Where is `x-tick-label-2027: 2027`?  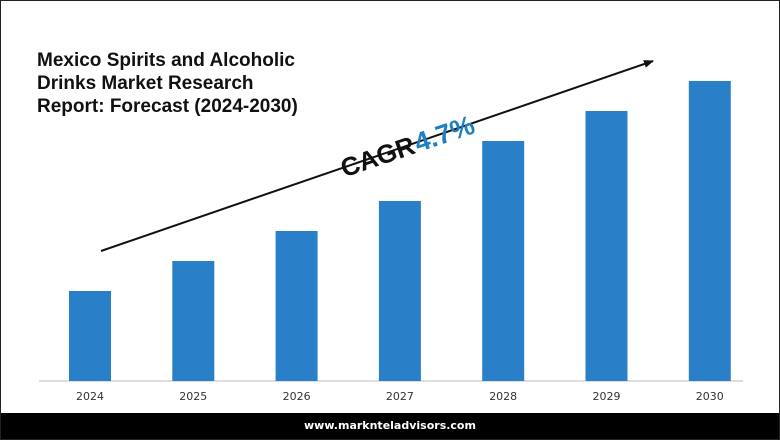 x-tick-label-2027: 2027 is located at coordinates (400, 396).